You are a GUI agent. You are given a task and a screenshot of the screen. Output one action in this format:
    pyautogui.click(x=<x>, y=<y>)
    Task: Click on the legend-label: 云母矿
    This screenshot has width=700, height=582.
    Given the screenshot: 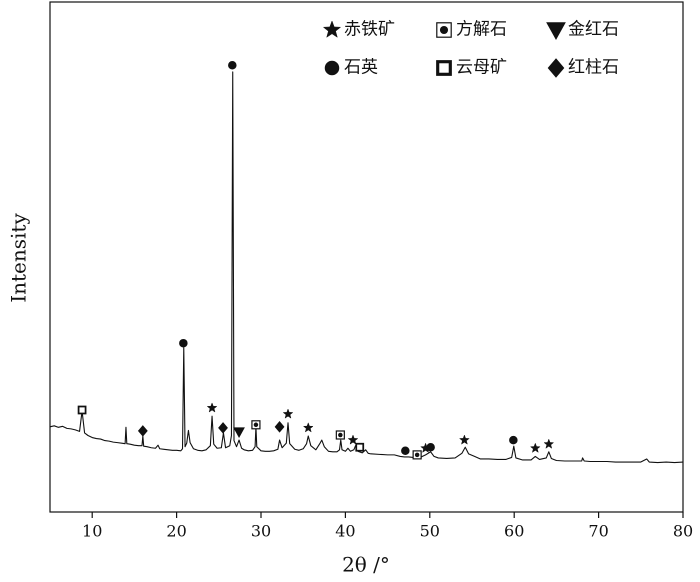 What is the action you would take?
    pyautogui.click(x=481, y=68)
    